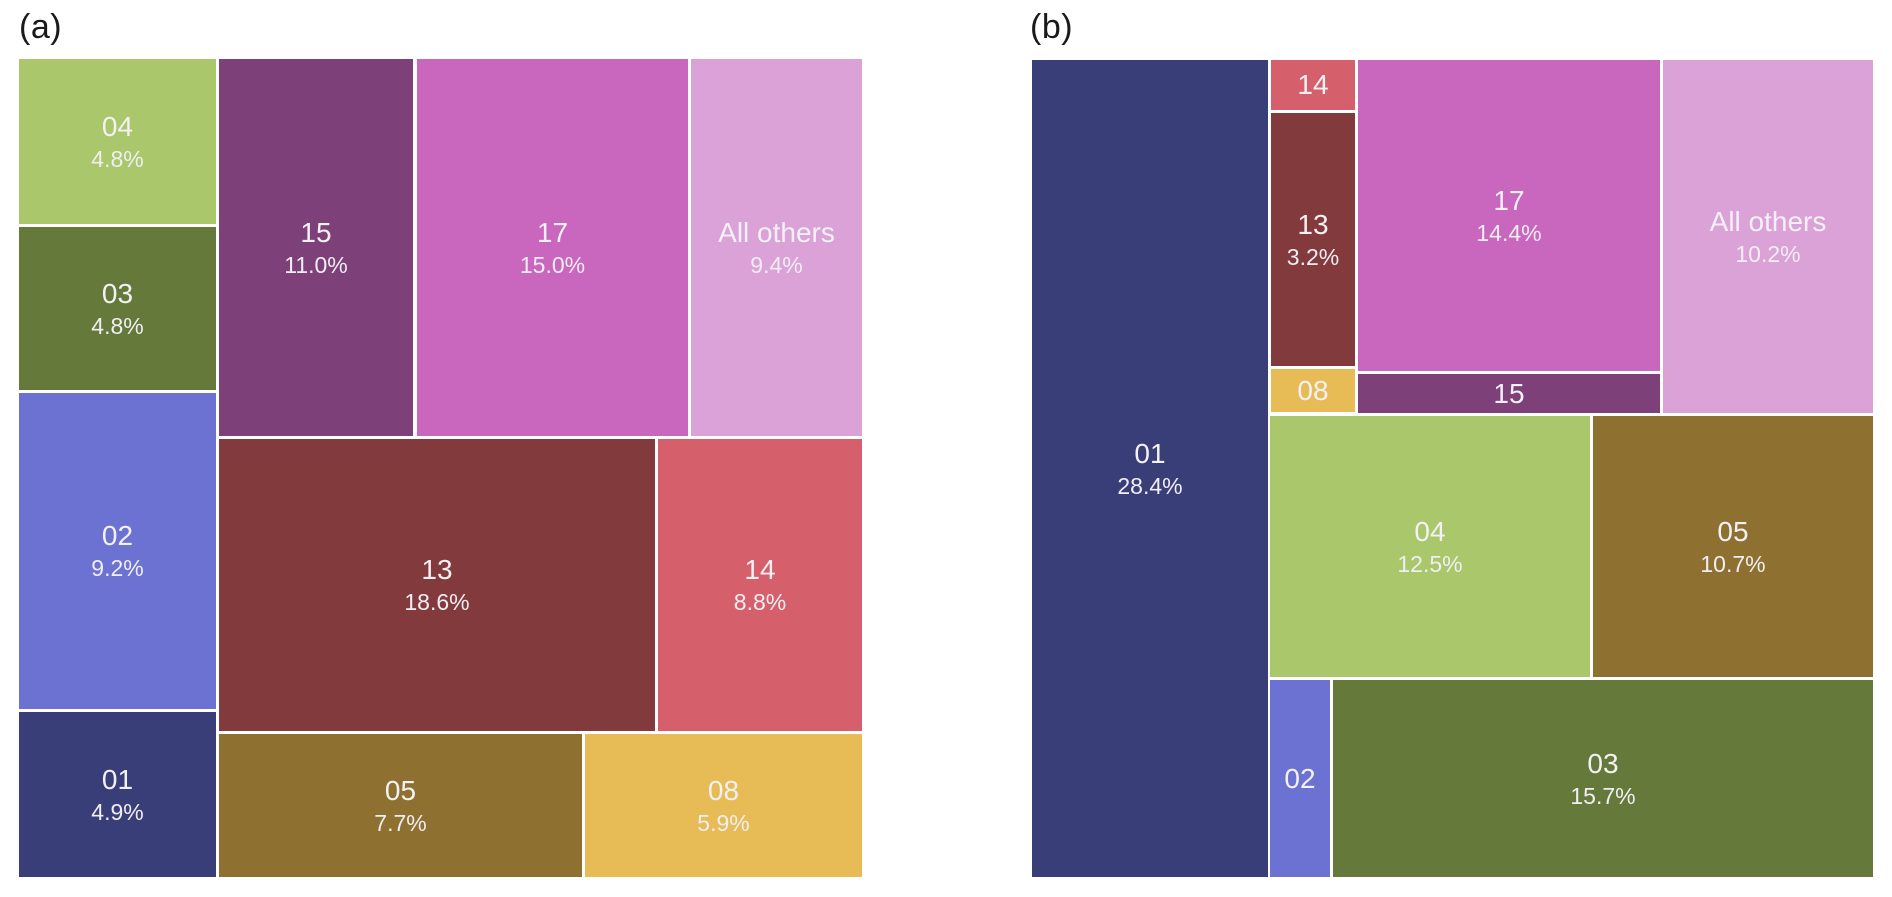 The width and height of the screenshot is (1892, 897). I want to click on treemap-cell-b-01: 01 28.4%, so click(1150, 468).